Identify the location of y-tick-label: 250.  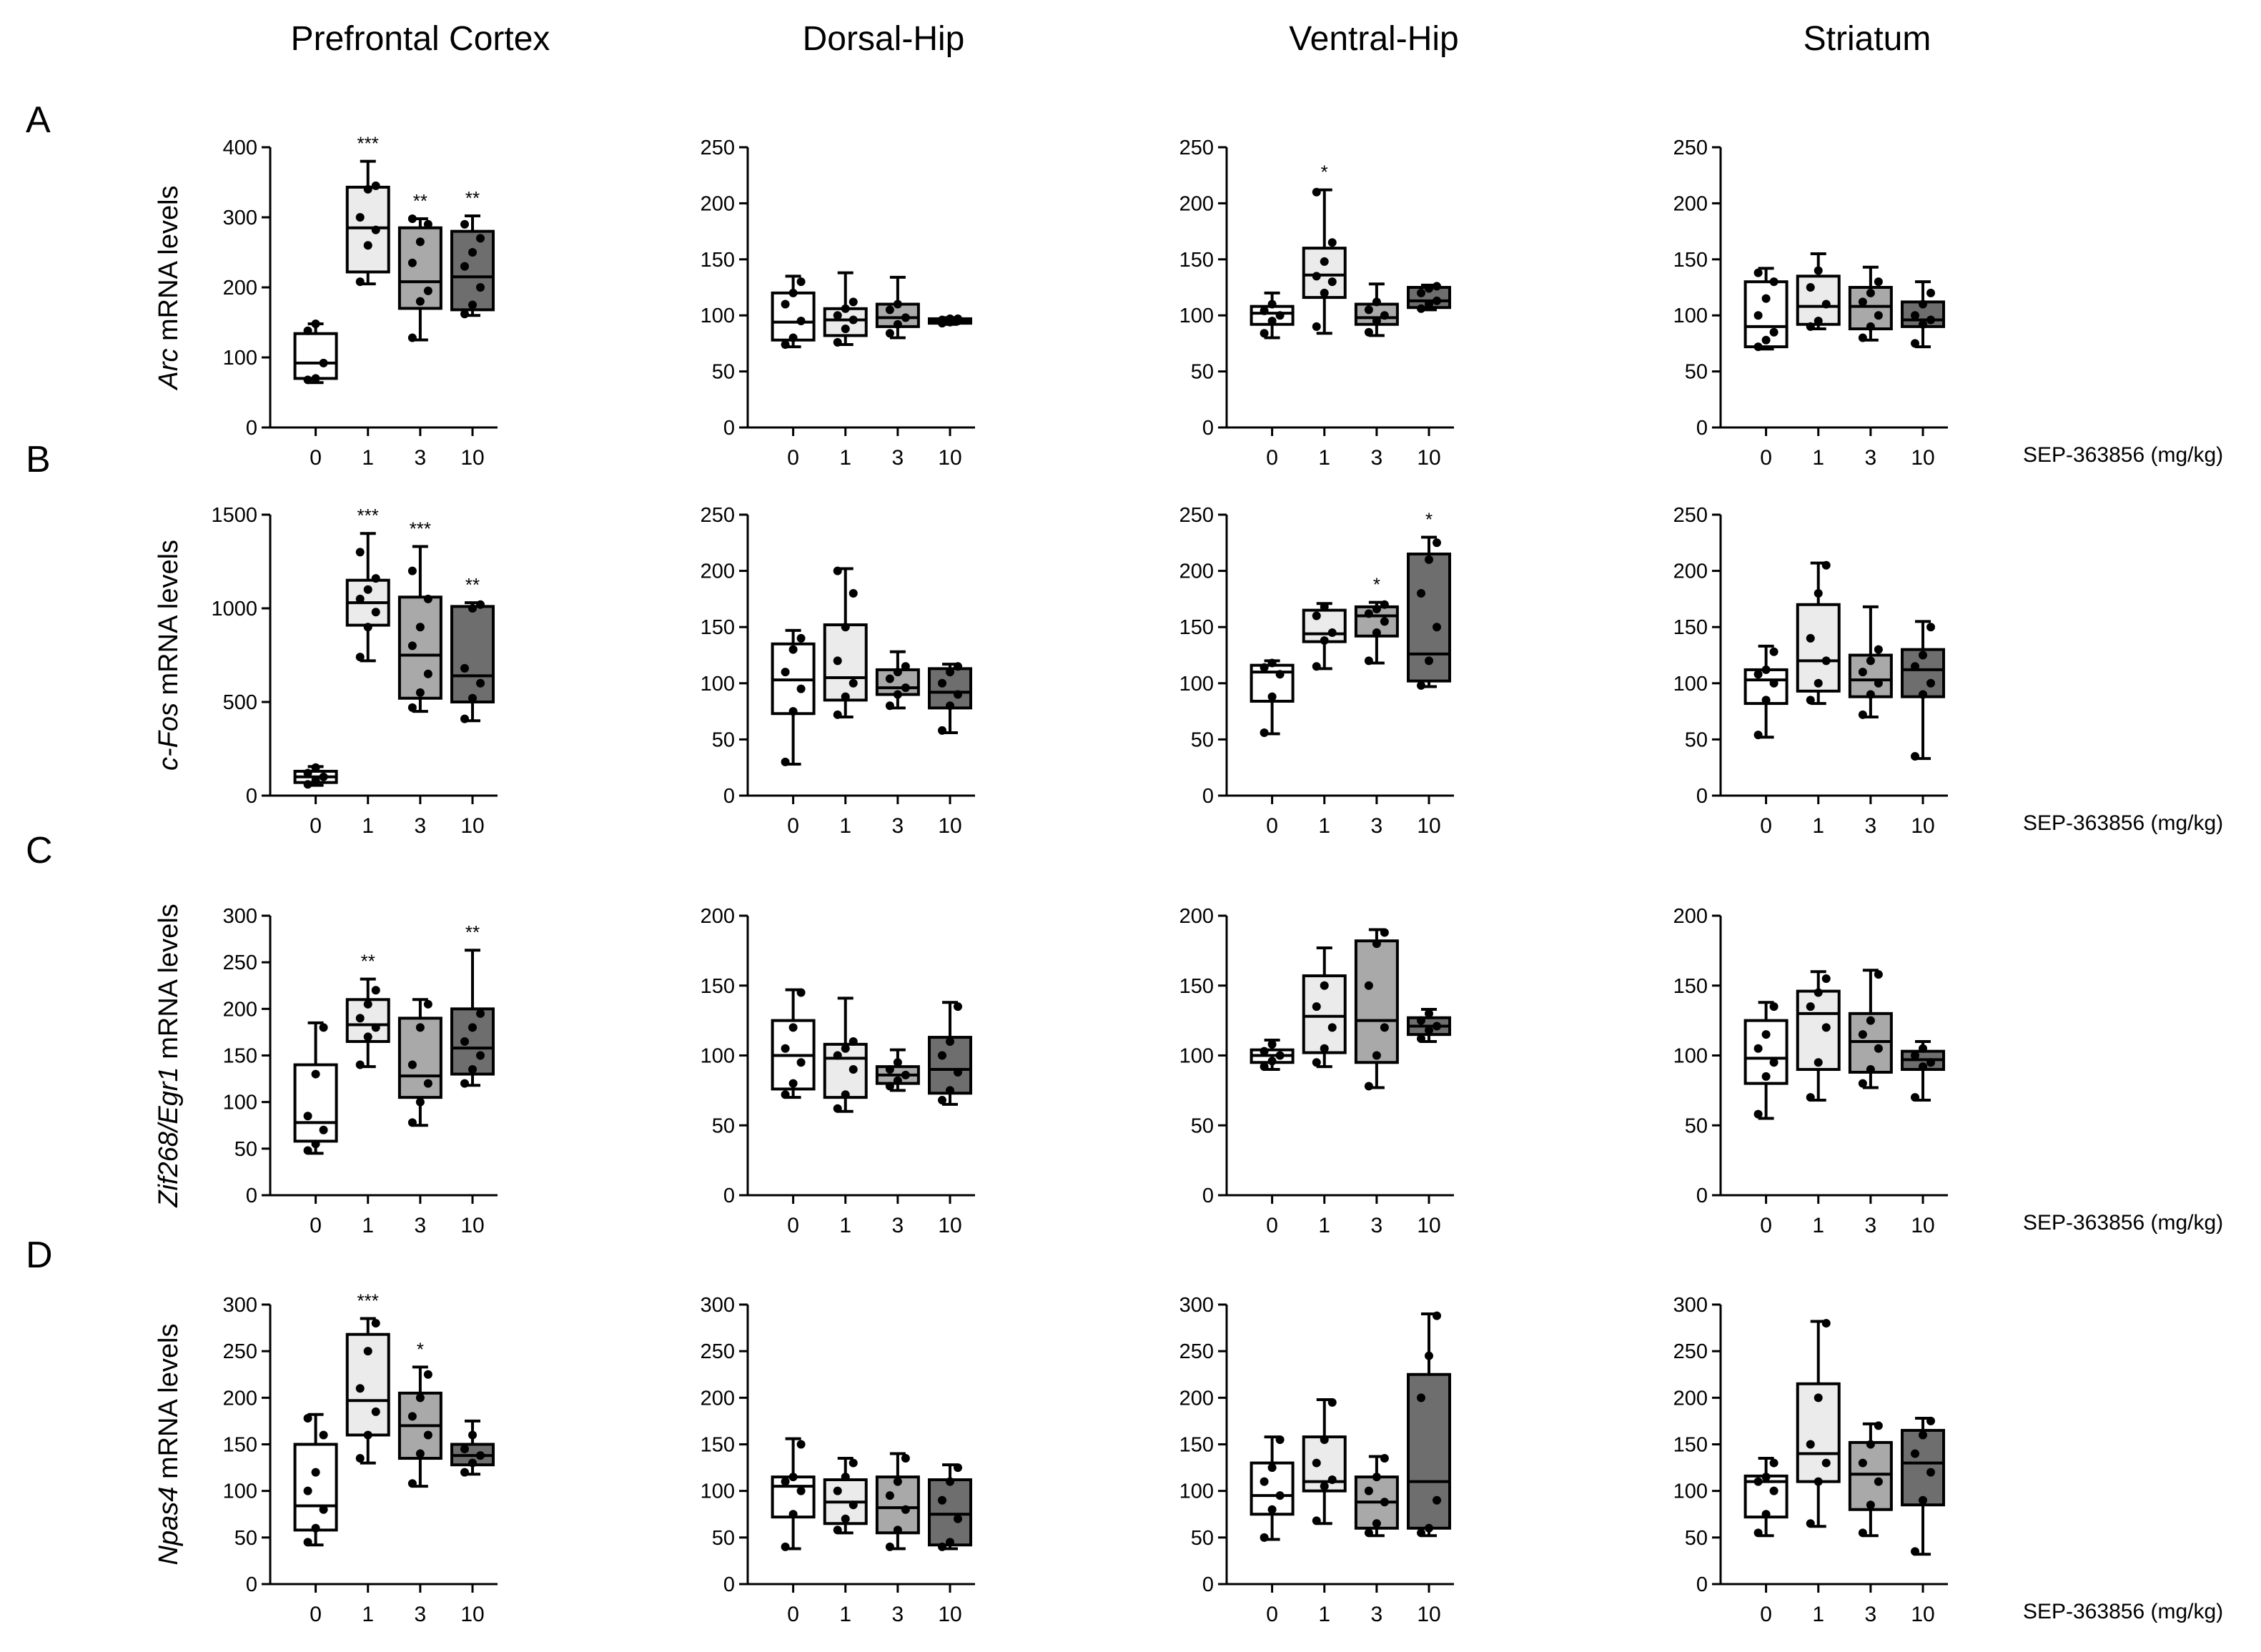
(1690, 148).